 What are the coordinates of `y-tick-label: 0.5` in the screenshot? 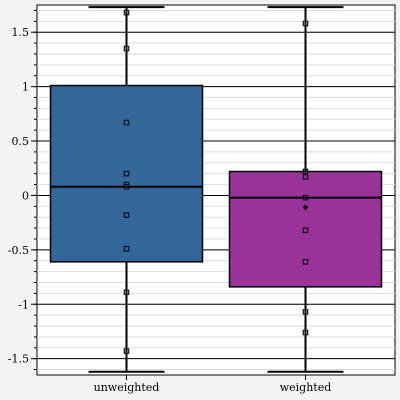 It's located at (21, 141).